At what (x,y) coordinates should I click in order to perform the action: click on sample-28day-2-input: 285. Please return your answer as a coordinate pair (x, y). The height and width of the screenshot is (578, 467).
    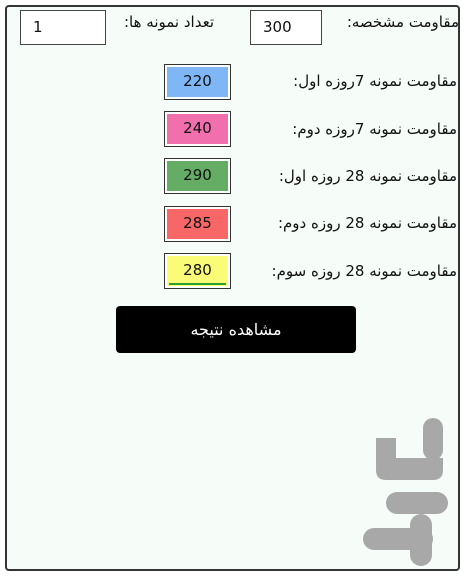
    Looking at the image, I should click on (197, 224).